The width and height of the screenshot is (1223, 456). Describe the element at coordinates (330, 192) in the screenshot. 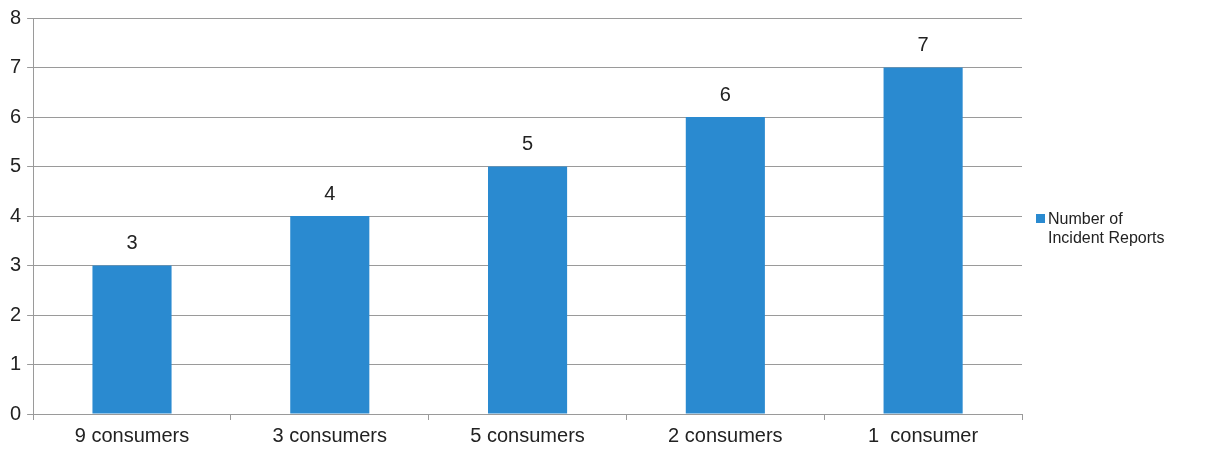

I see `data-label: 4` at that location.